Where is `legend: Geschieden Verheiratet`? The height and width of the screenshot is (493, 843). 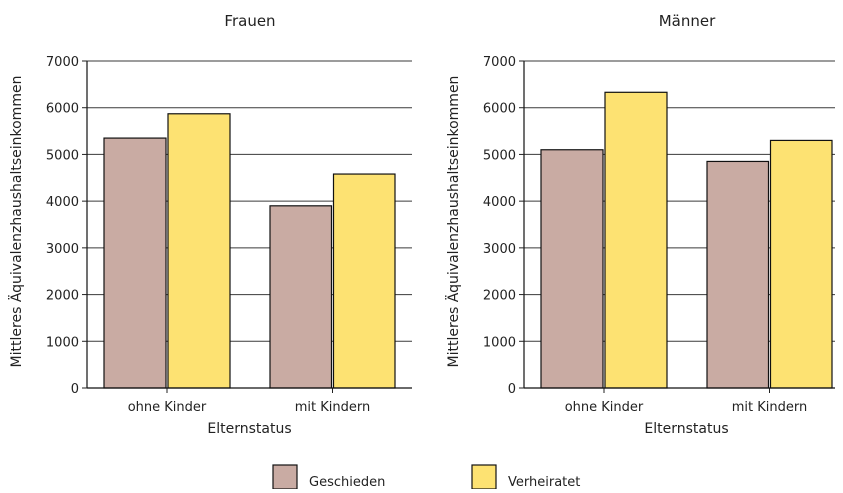
legend: Geschieden Verheiratet is located at coordinates (426, 477).